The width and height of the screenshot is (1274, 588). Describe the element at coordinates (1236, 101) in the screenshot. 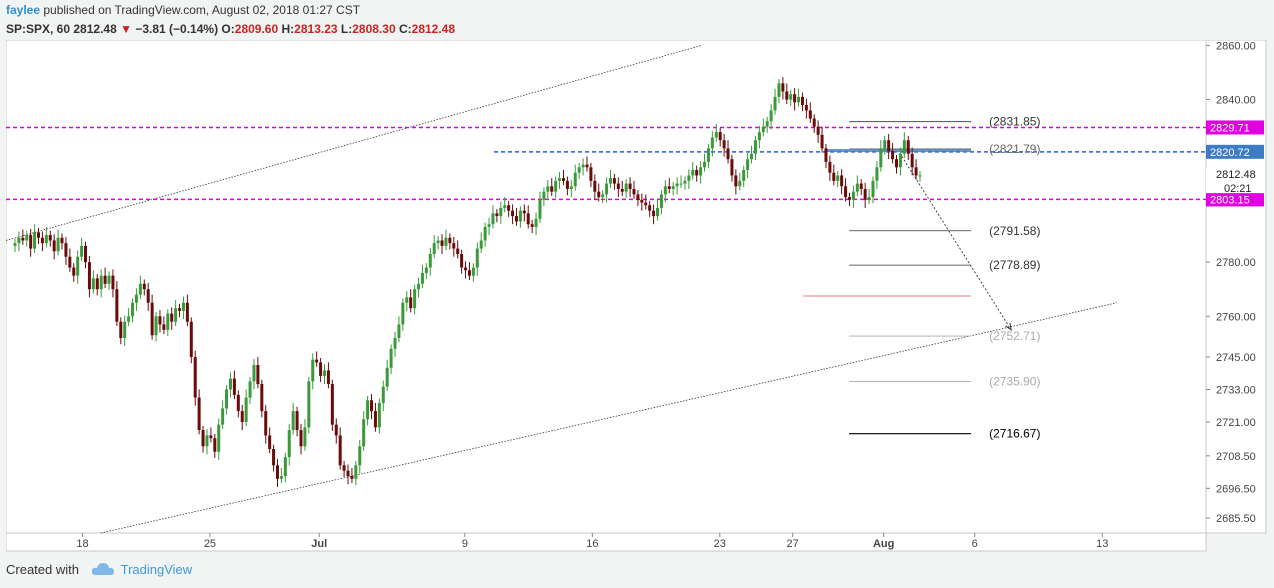

I see `y-tick-label: 2840.00` at that location.